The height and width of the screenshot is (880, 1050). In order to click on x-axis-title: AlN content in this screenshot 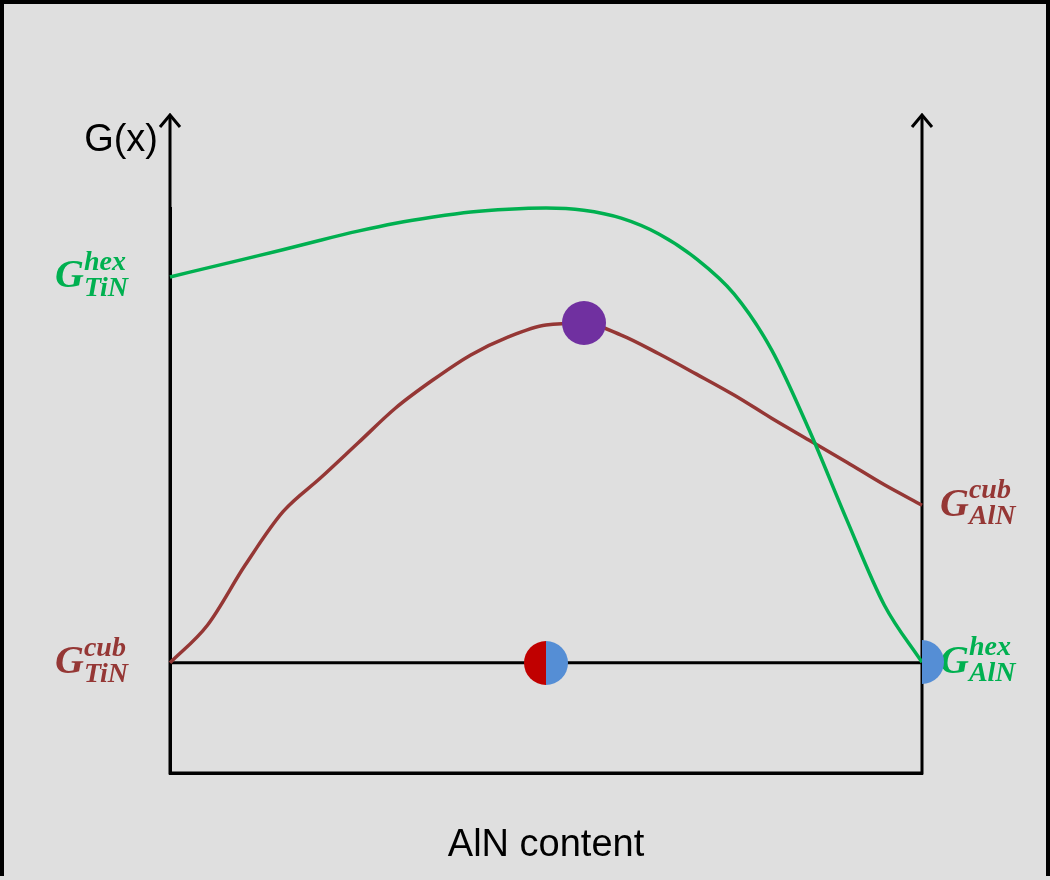, I will do `click(546, 843)`.